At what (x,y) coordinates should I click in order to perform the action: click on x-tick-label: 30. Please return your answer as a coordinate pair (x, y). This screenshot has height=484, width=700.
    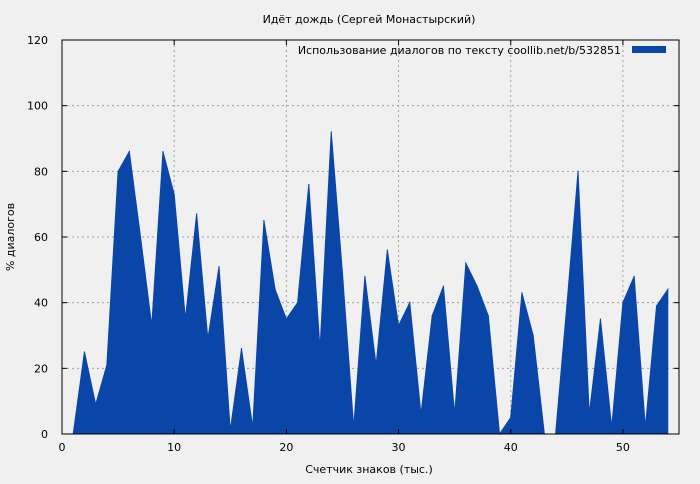
    Looking at the image, I should click on (399, 447).